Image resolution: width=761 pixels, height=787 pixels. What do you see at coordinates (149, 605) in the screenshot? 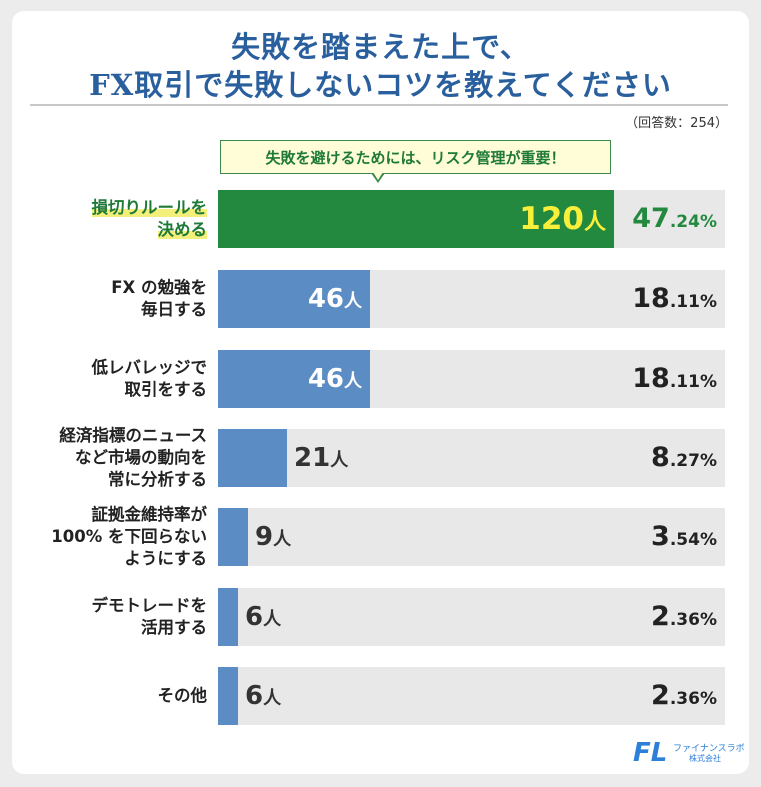
I see `category-label-line: デモトレードを` at bounding box center [149, 605].